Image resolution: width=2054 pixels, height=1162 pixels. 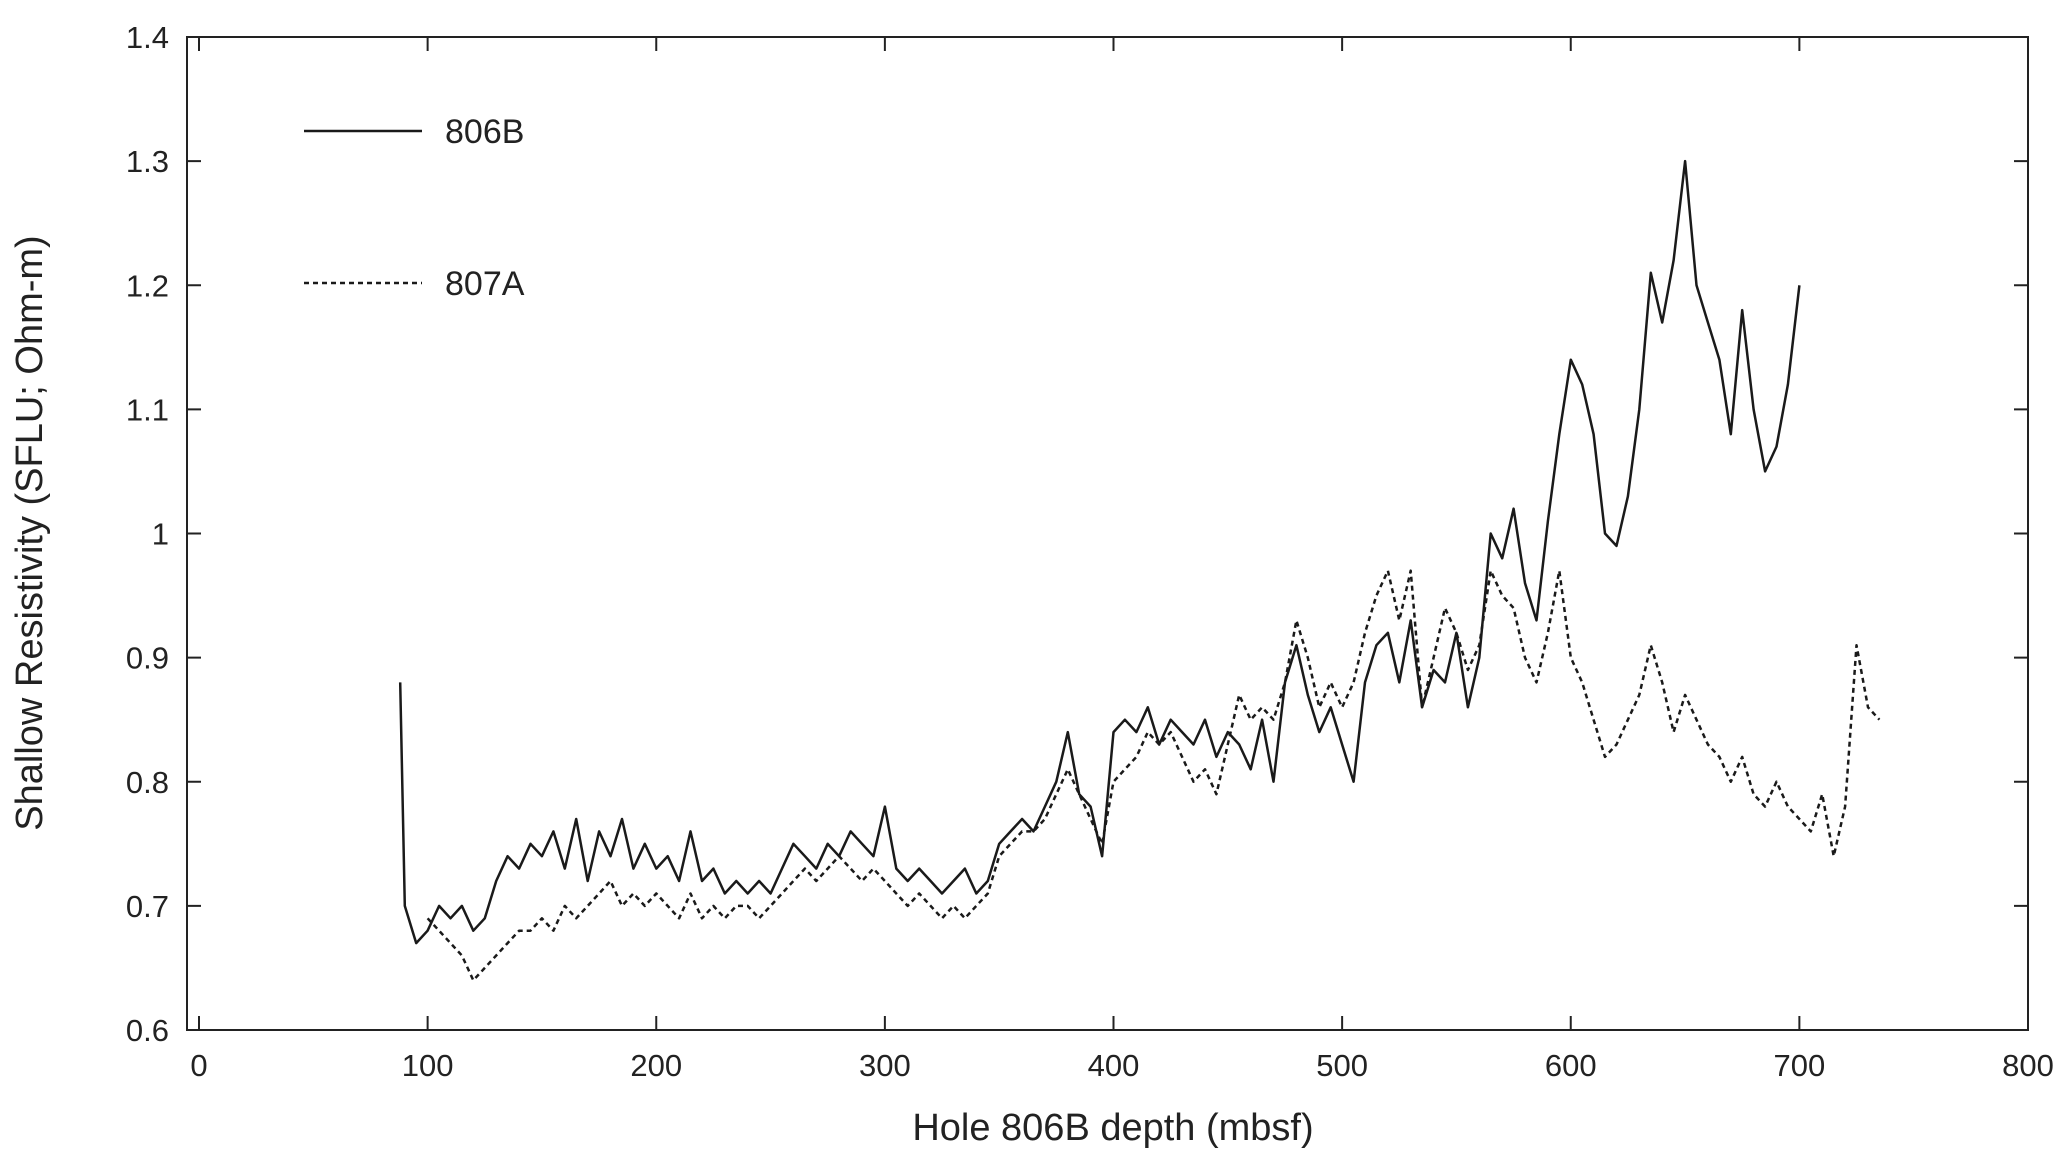 I want to click on y-tick-label: 1.1, so click(x=147, y=409).